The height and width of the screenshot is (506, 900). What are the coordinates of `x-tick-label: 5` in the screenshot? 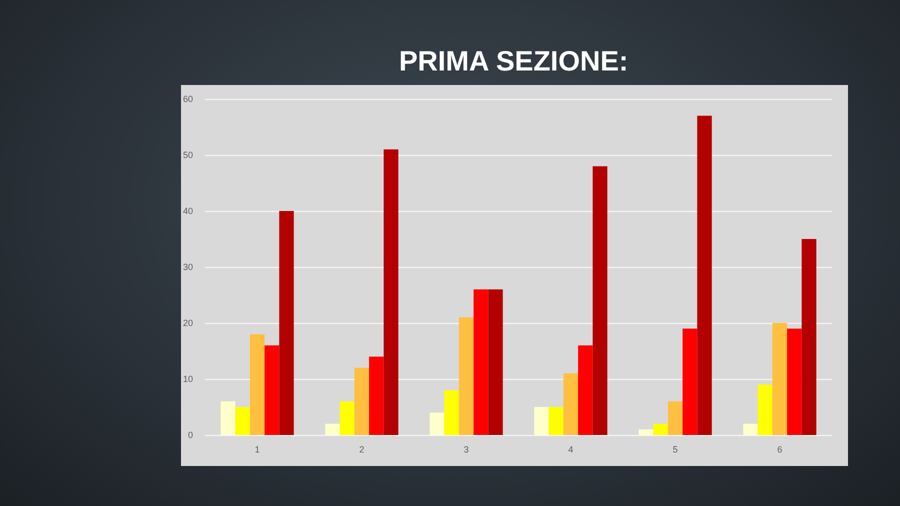 It's located at (675, 449).